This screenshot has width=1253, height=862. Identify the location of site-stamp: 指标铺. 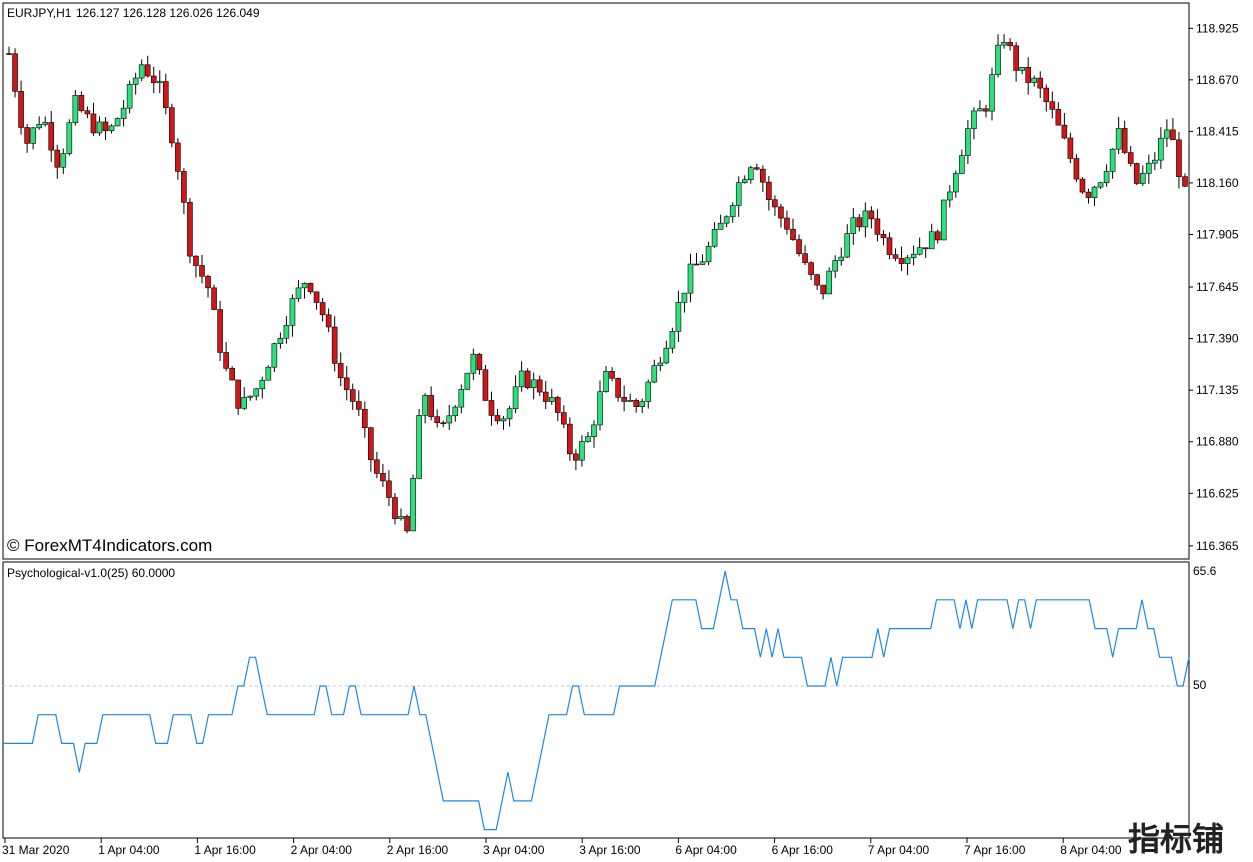
(1176, 839).